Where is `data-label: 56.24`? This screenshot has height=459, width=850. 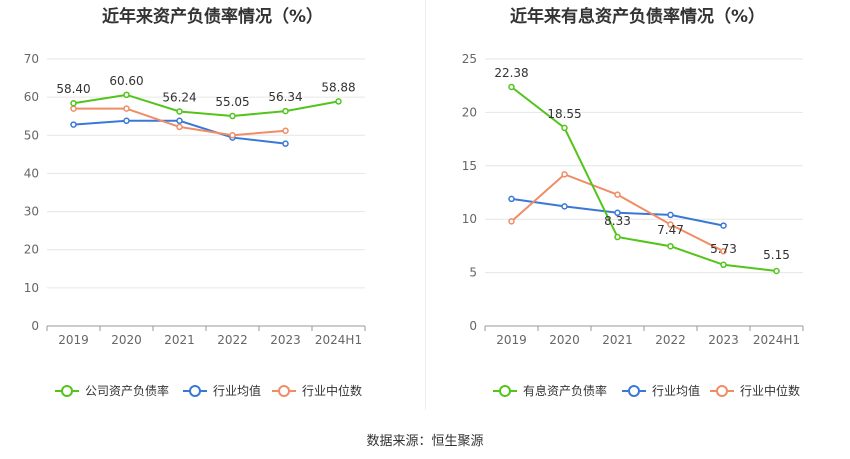 data-label: 56.24 is located at coordinates (179, 97).